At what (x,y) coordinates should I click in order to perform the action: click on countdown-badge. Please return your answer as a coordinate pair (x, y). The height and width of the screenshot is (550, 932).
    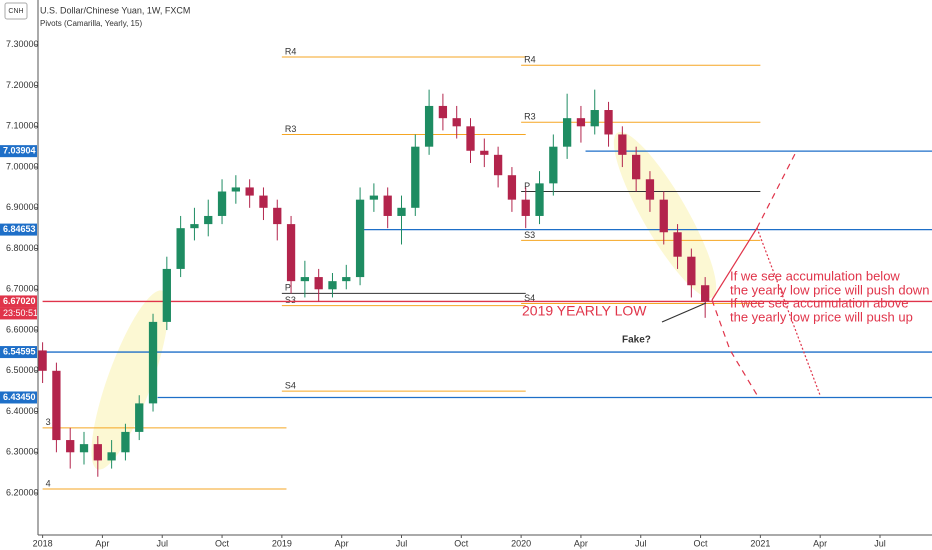
    Looking at the image, I should click on (18, 313).